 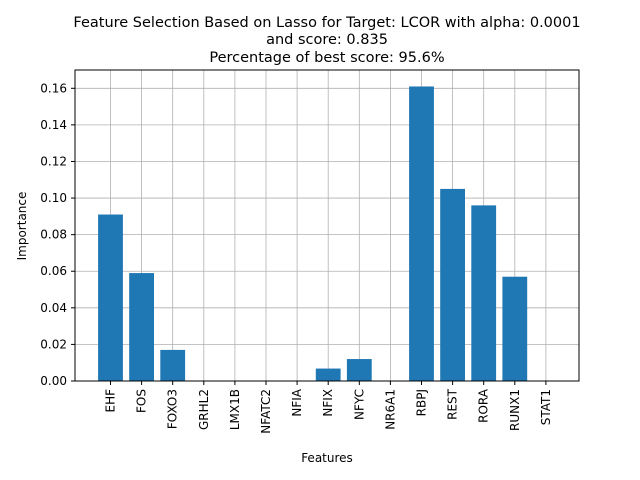 What do you see at coordinates (326, 58) in the screenshot?
I see `chart-title-line-3: Percentage of best score: 95.6%` at bounding box center [326, 58].